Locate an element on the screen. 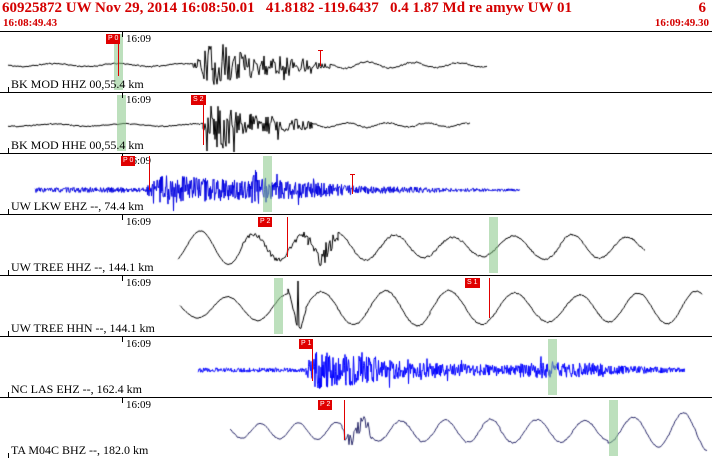 This screenshot has width=712, height=458. station-label: UW LKW EHZ --, 74.4 km is located at coordinates (77, 206).